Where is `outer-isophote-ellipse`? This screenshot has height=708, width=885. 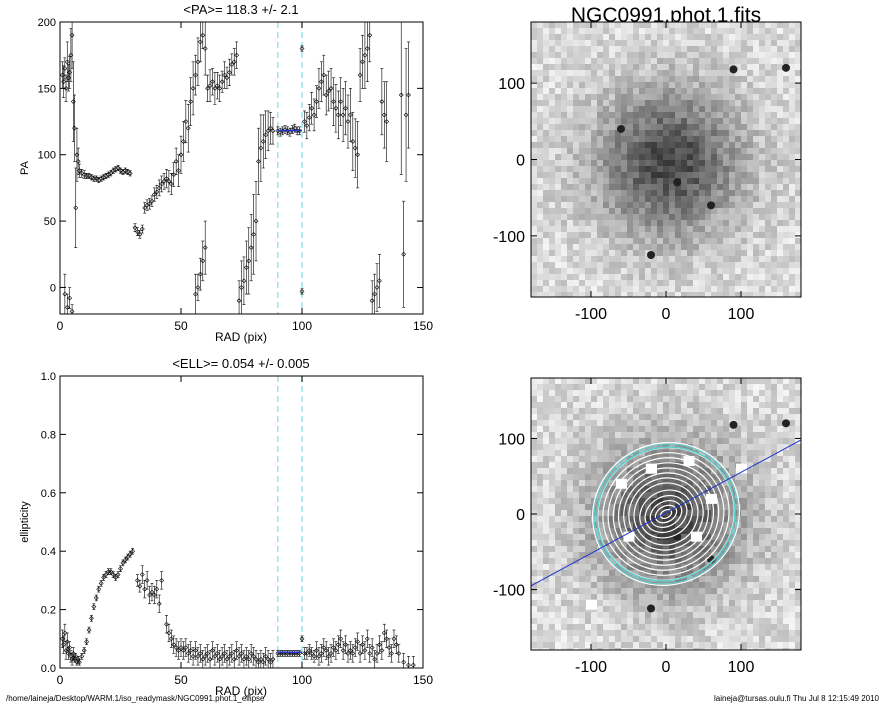
outer-isophote-ellipse is located at coordinates (666, 514).